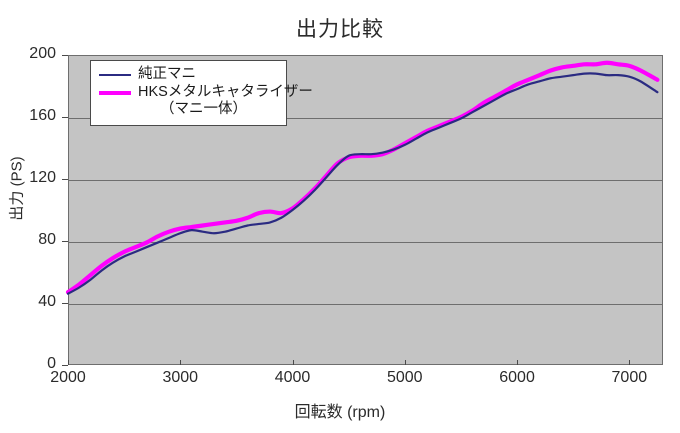 Image resolution: width=680 pixels, height=433 pixels. What do you see at coordinates (203, 109) in the screenshot?
I see `legend-sublabel-hks: （マニ一体）` at bounding box center [203, 109].